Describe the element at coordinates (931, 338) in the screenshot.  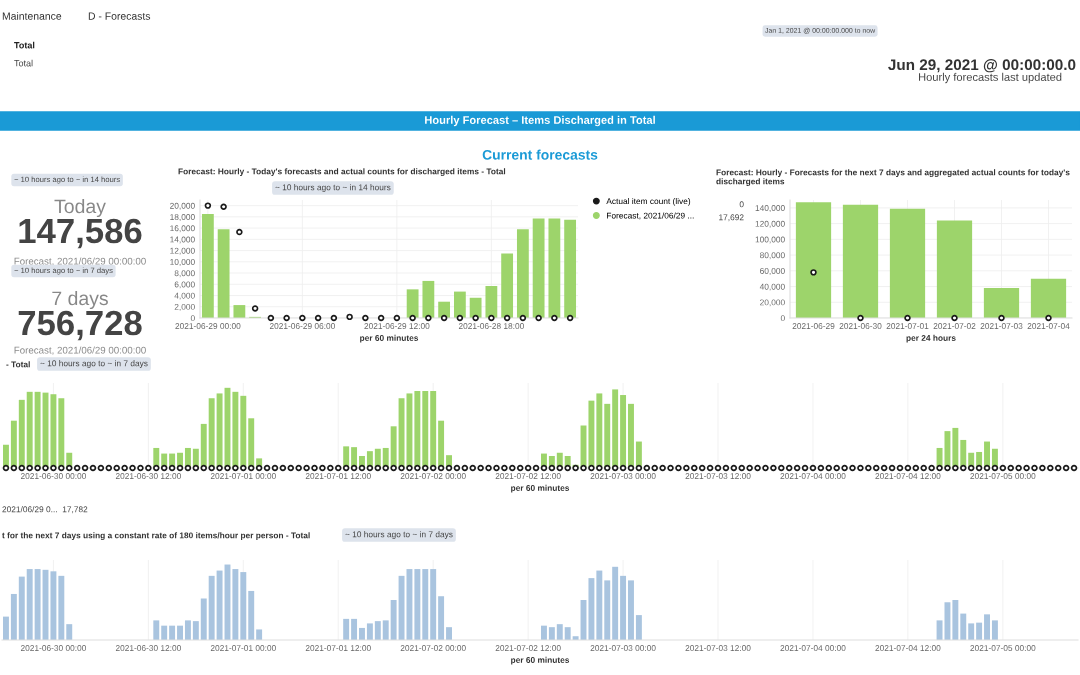
I see `x-axis-title: per 24 hours` at that location.